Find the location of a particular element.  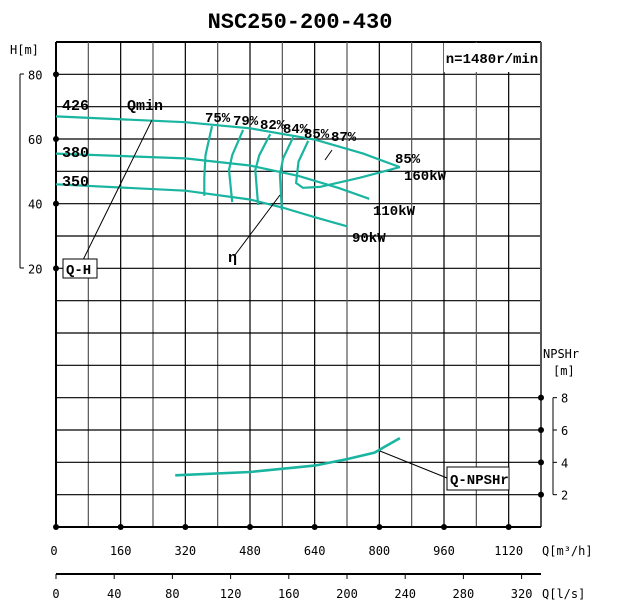

efficiency-curve-79% is located at coordinates (236, 166).